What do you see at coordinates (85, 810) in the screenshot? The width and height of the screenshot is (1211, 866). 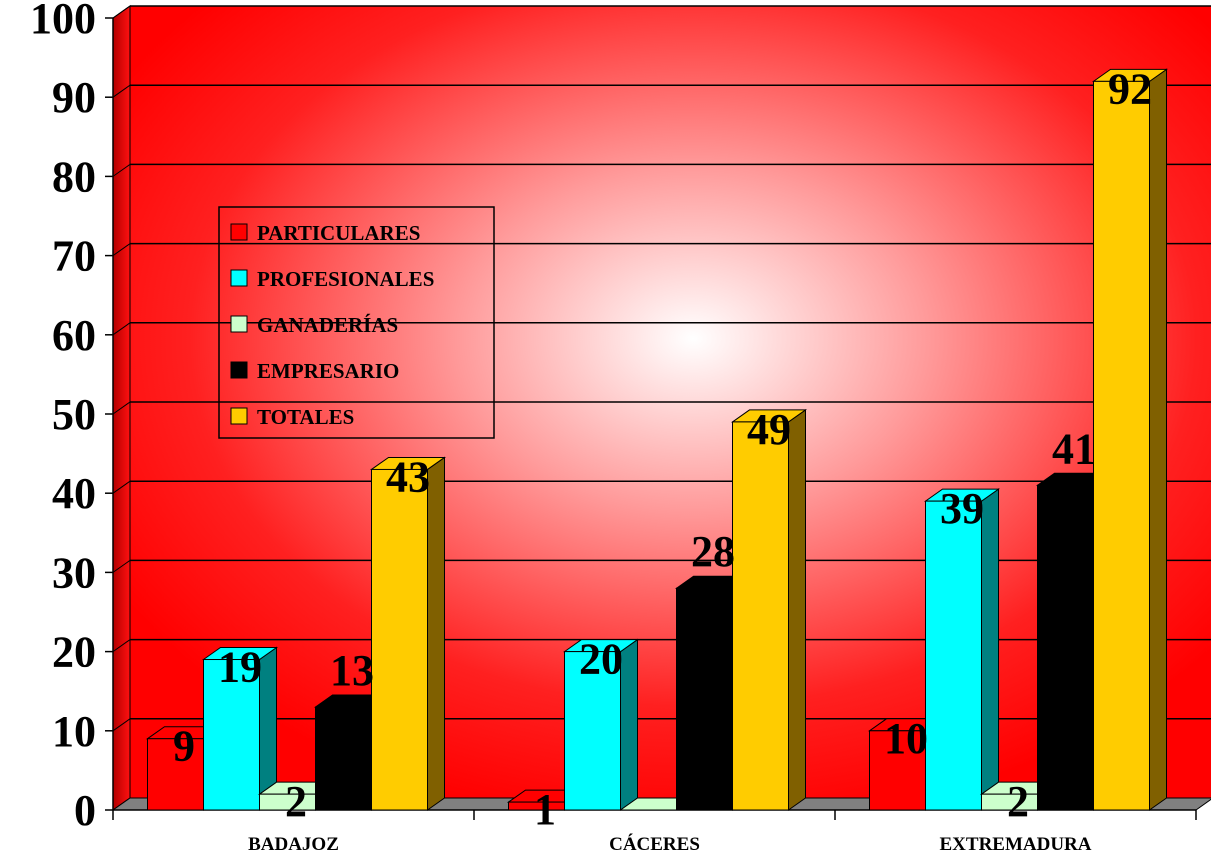 I see `y-tick-label: 0` at bounding box center [85, 810].